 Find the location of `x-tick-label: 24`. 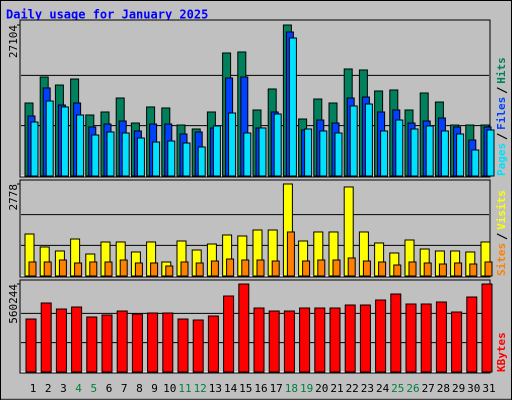

x-tick-label: 24 is located at coordinates (383, 388).